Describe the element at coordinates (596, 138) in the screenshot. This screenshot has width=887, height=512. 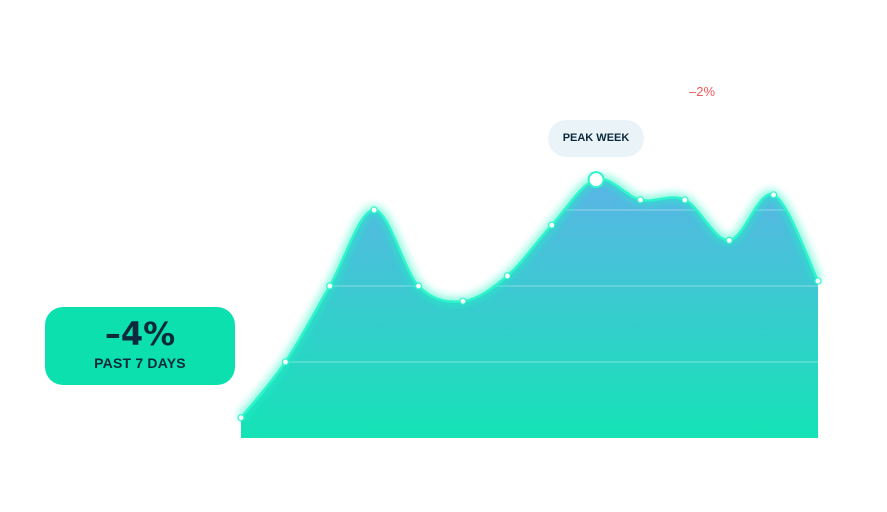
I see `peak-week-label: PEAK WEEK` at that location.